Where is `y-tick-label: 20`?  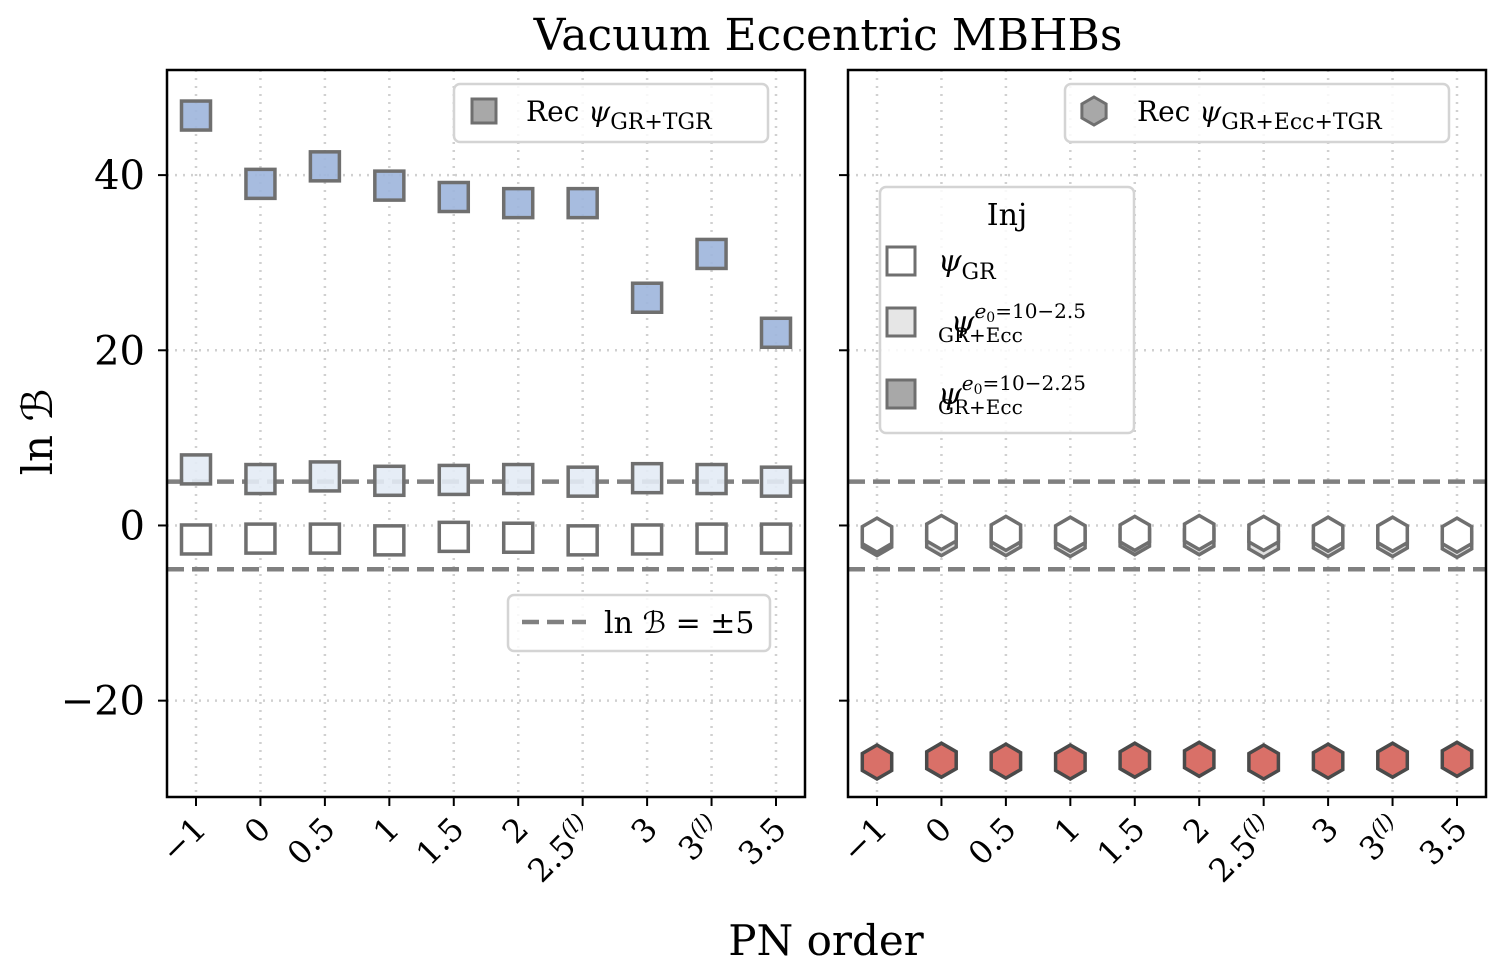 y-tick-label: 20 is located at coordinates (119, 351).